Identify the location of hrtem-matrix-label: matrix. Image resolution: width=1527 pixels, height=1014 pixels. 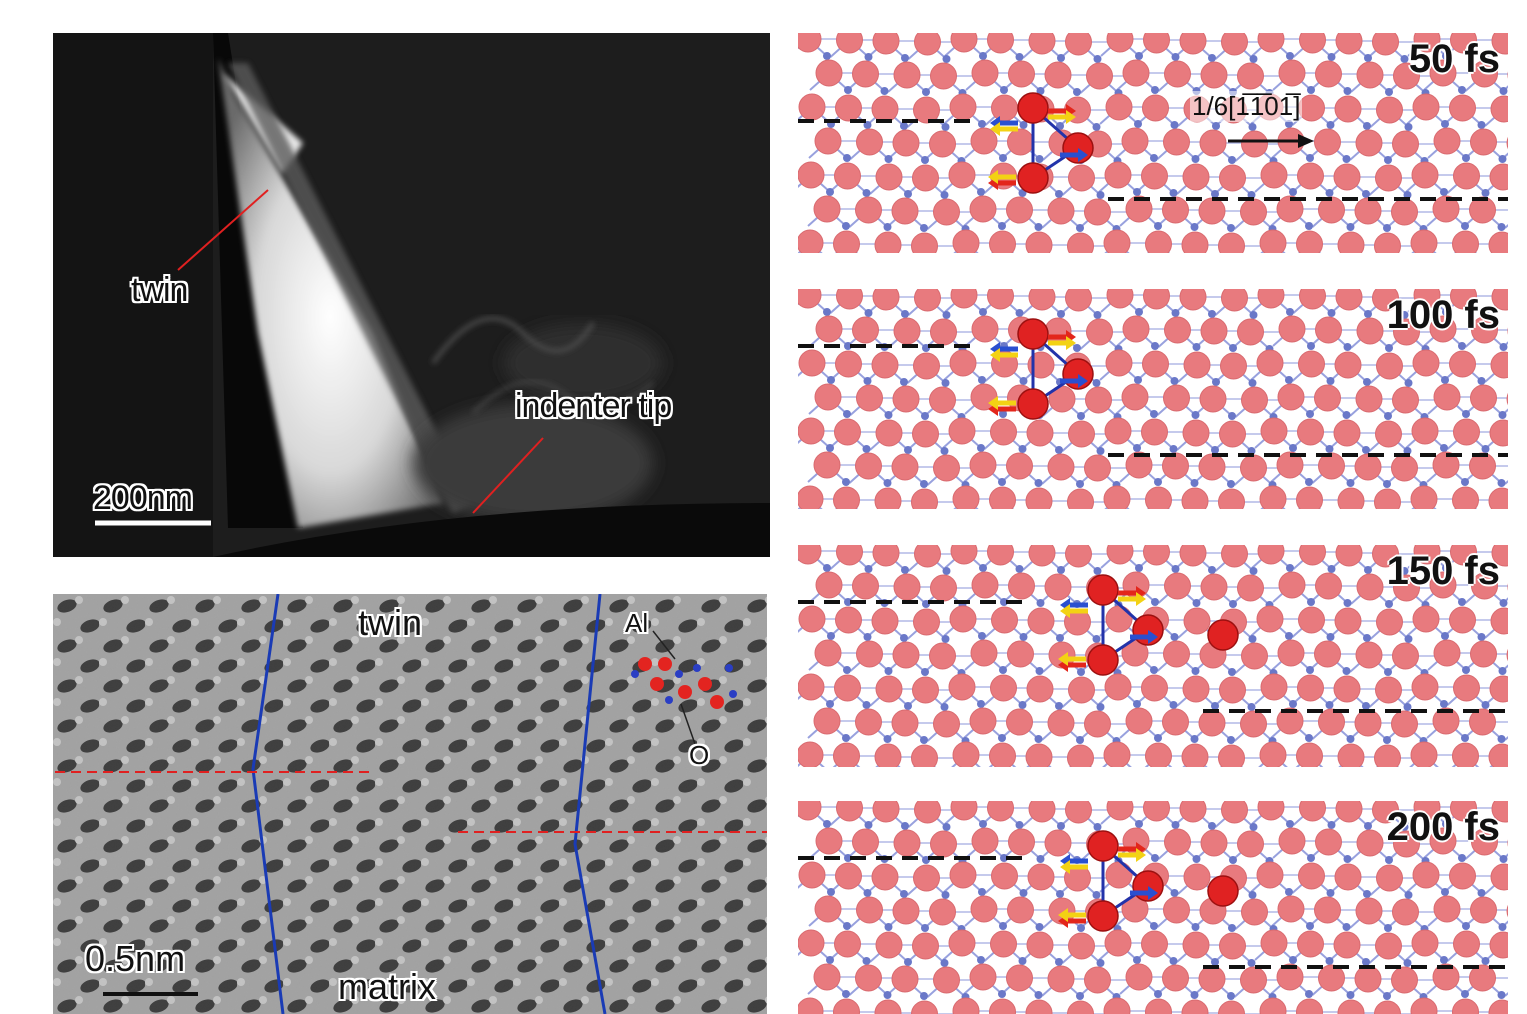
(387, 987).